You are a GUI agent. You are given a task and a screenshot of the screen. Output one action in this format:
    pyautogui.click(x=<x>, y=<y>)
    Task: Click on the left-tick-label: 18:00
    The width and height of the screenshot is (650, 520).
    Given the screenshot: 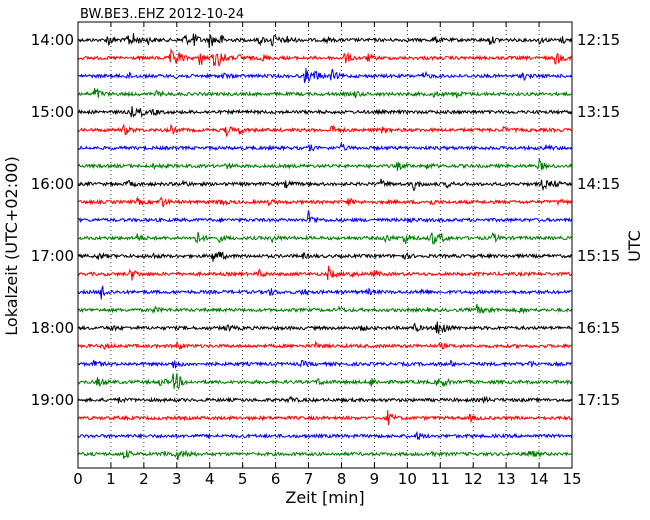 What is the action you would take?
    pyautogui.click(x=52, y=328)
    